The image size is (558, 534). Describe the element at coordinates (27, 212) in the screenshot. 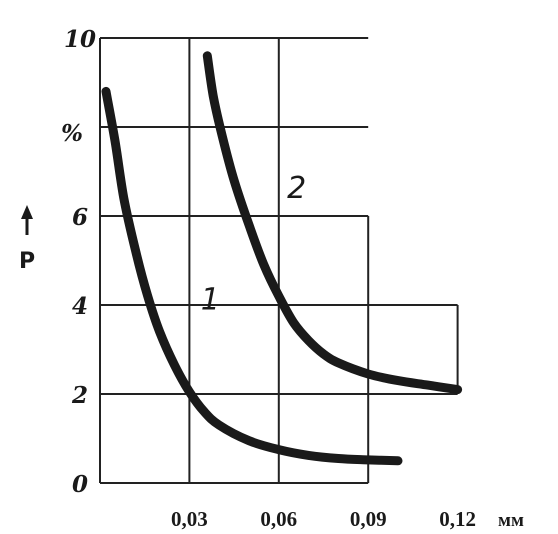

I see `y-axis-arrow-icon` at that location.